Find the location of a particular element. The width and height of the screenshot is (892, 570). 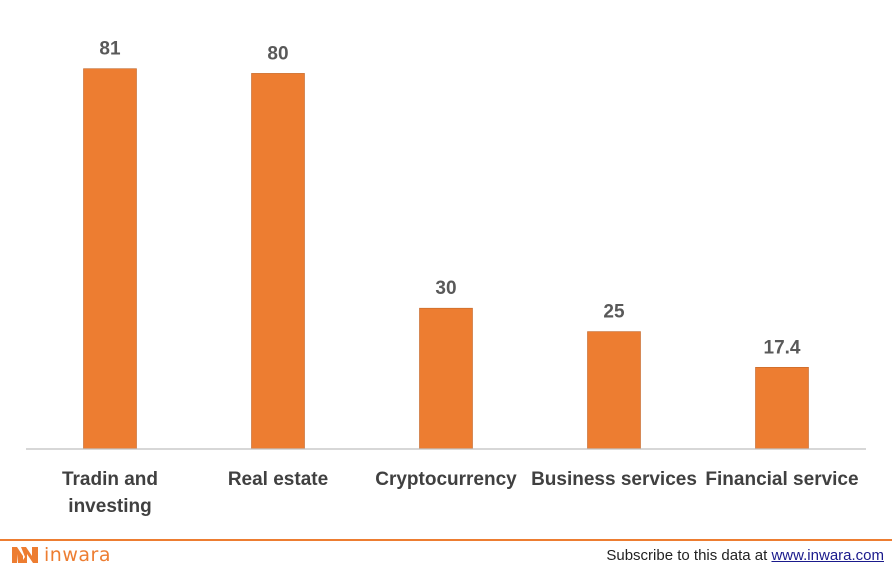

subscribe-note: Subscribe to this data at www.inwara.com is located at coordinates (745, 555).